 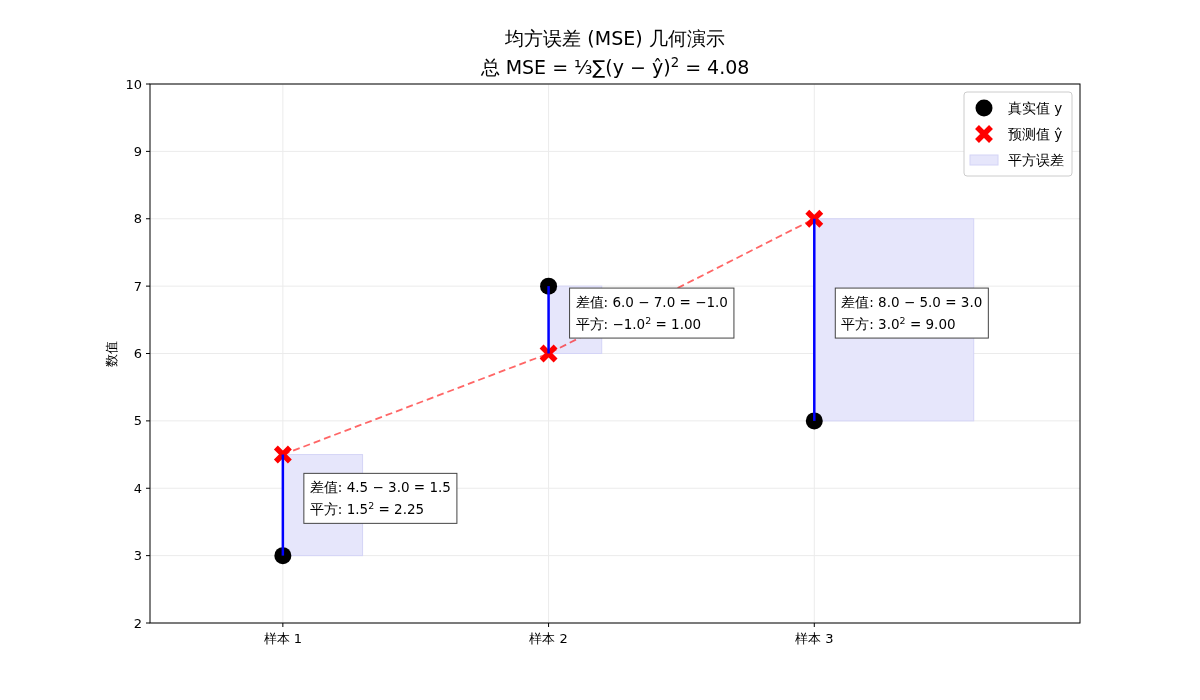 I want to click on y-axis-title: 数值, so click(x=111, y=353).